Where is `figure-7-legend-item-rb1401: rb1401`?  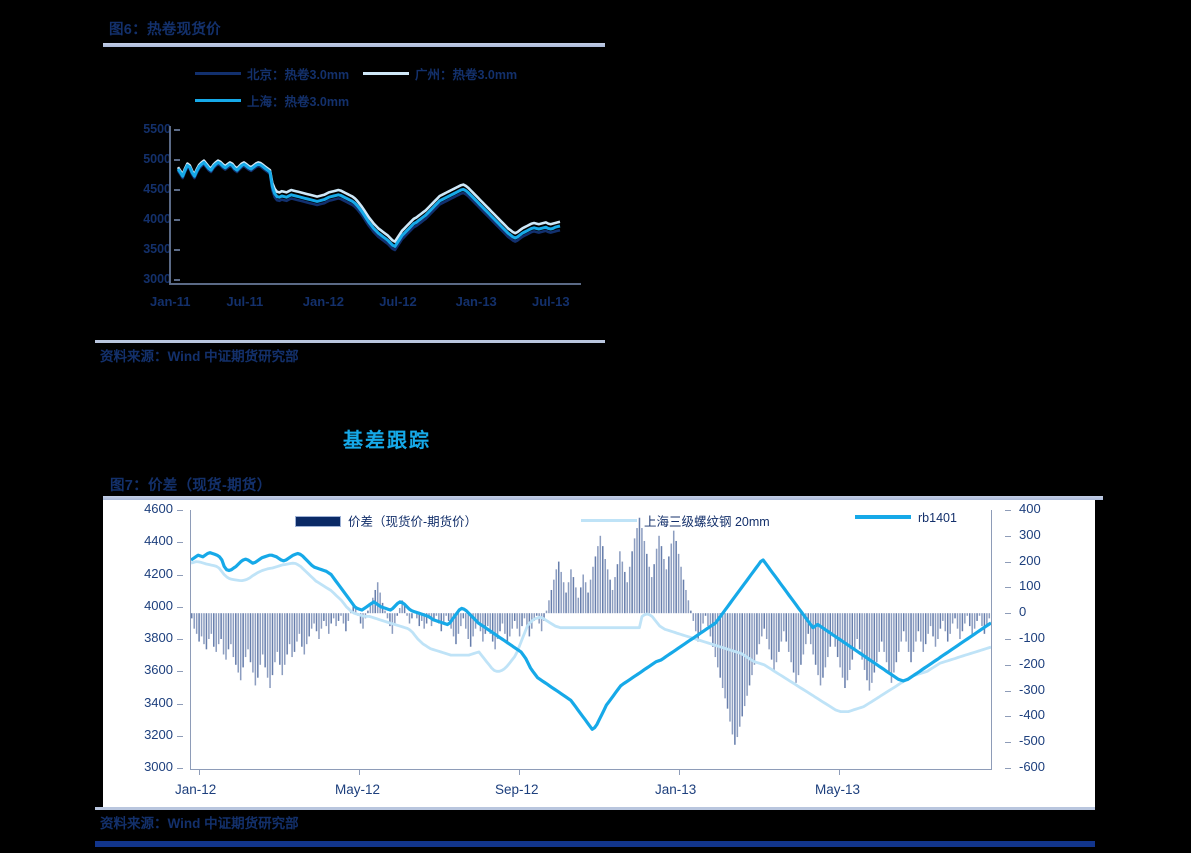 figure-7-legend-item-rb1401: rb1401 is located at coordinates (906, 518).